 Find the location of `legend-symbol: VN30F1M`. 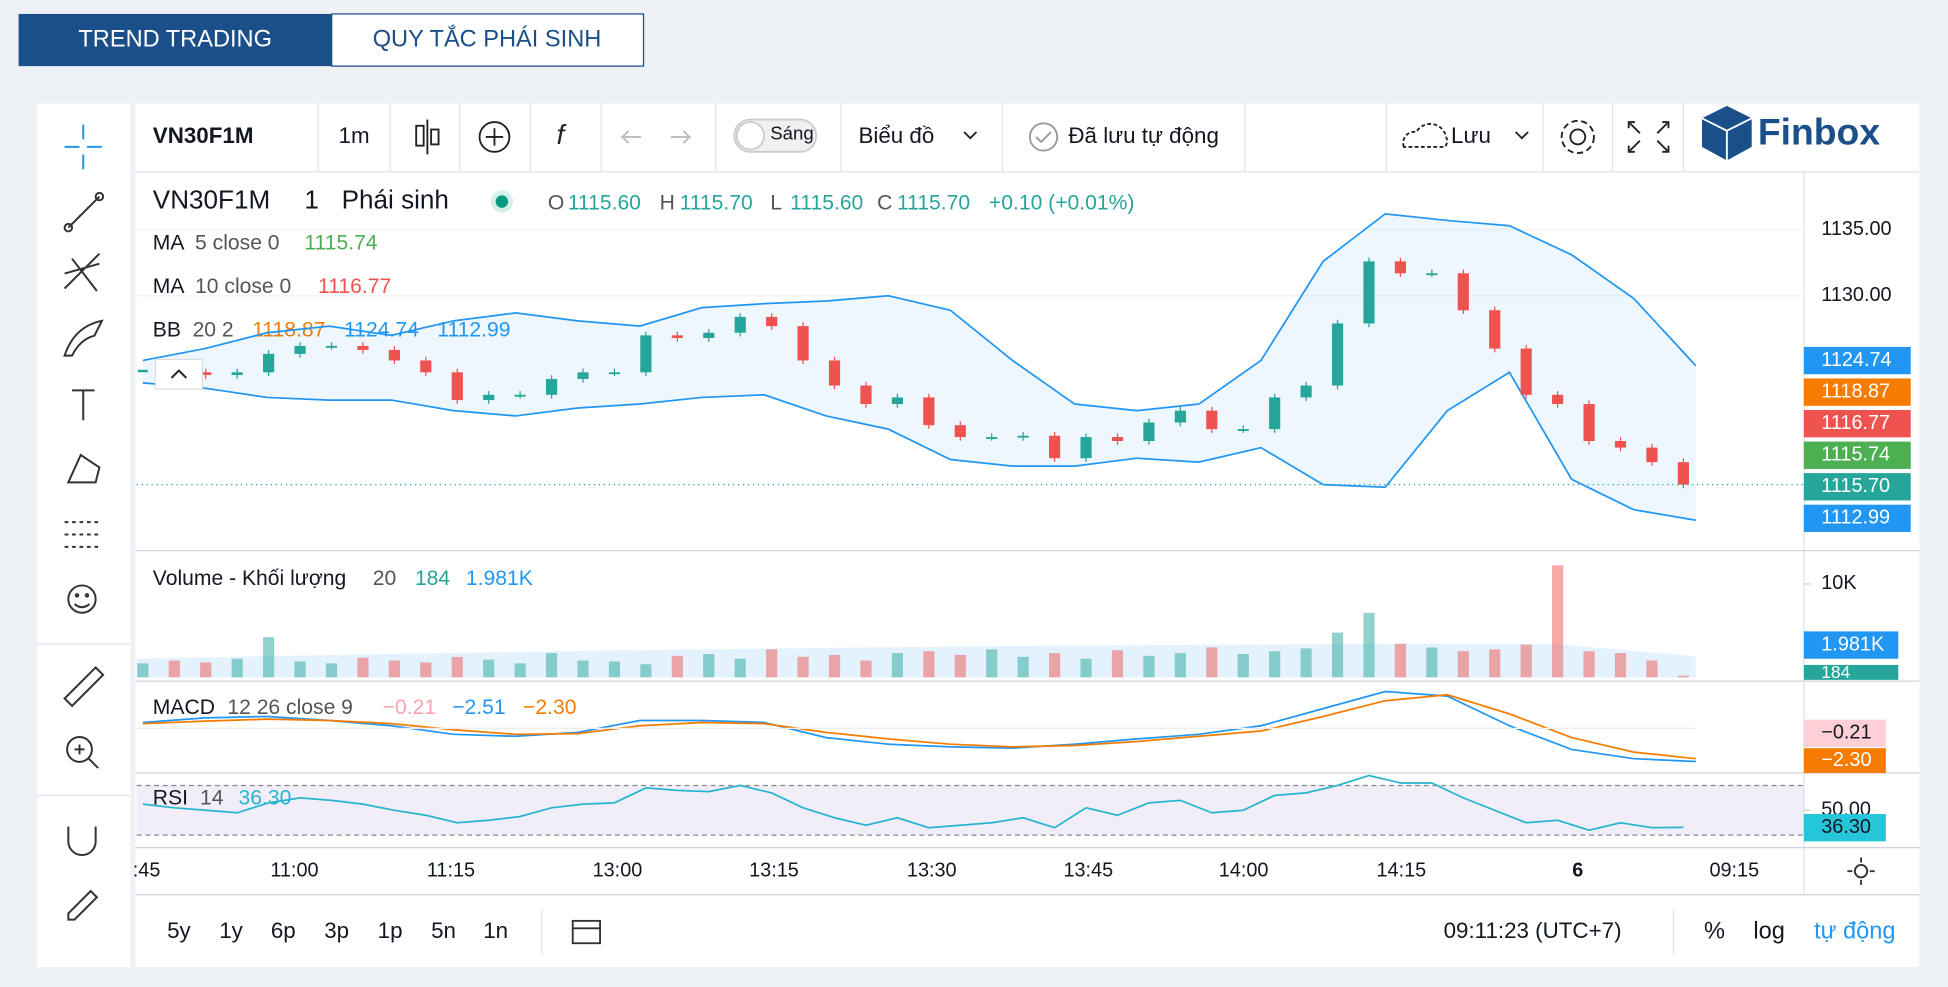

legend-symbol: VN30F1M is located at coordinates (211, 199).